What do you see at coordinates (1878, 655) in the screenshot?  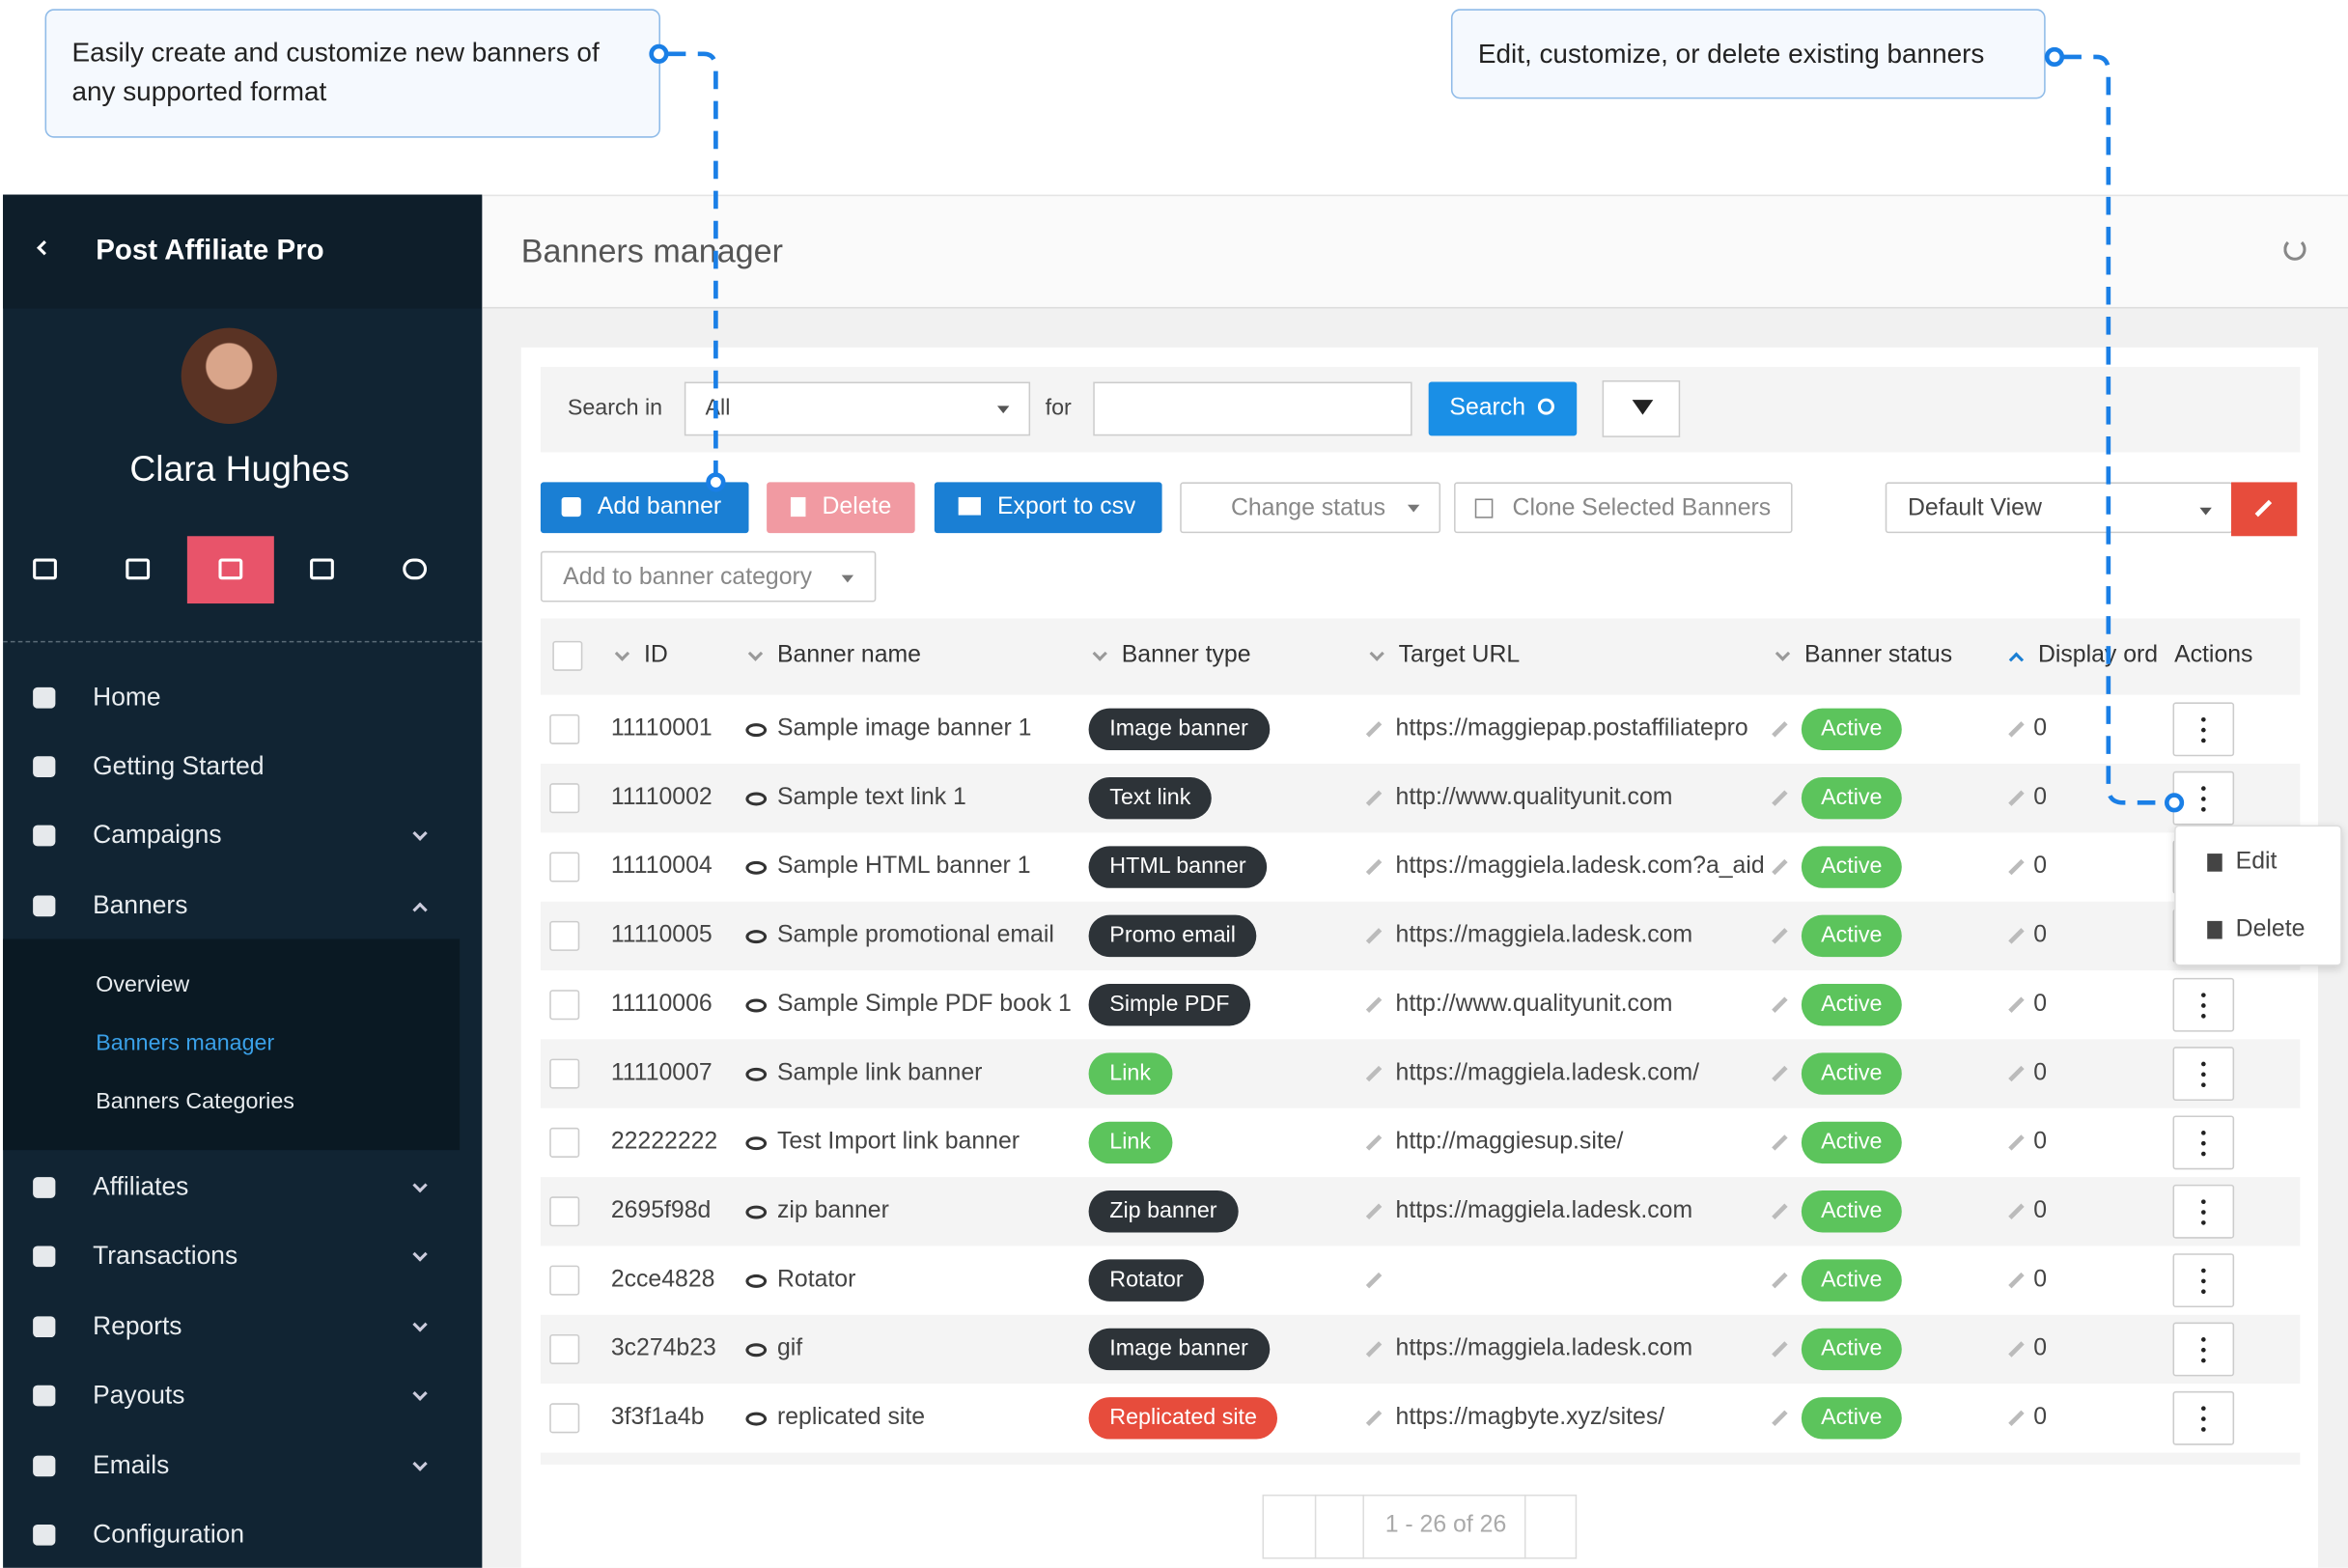 I see `column-header: Banner status` at bounding box center [1878, 655].